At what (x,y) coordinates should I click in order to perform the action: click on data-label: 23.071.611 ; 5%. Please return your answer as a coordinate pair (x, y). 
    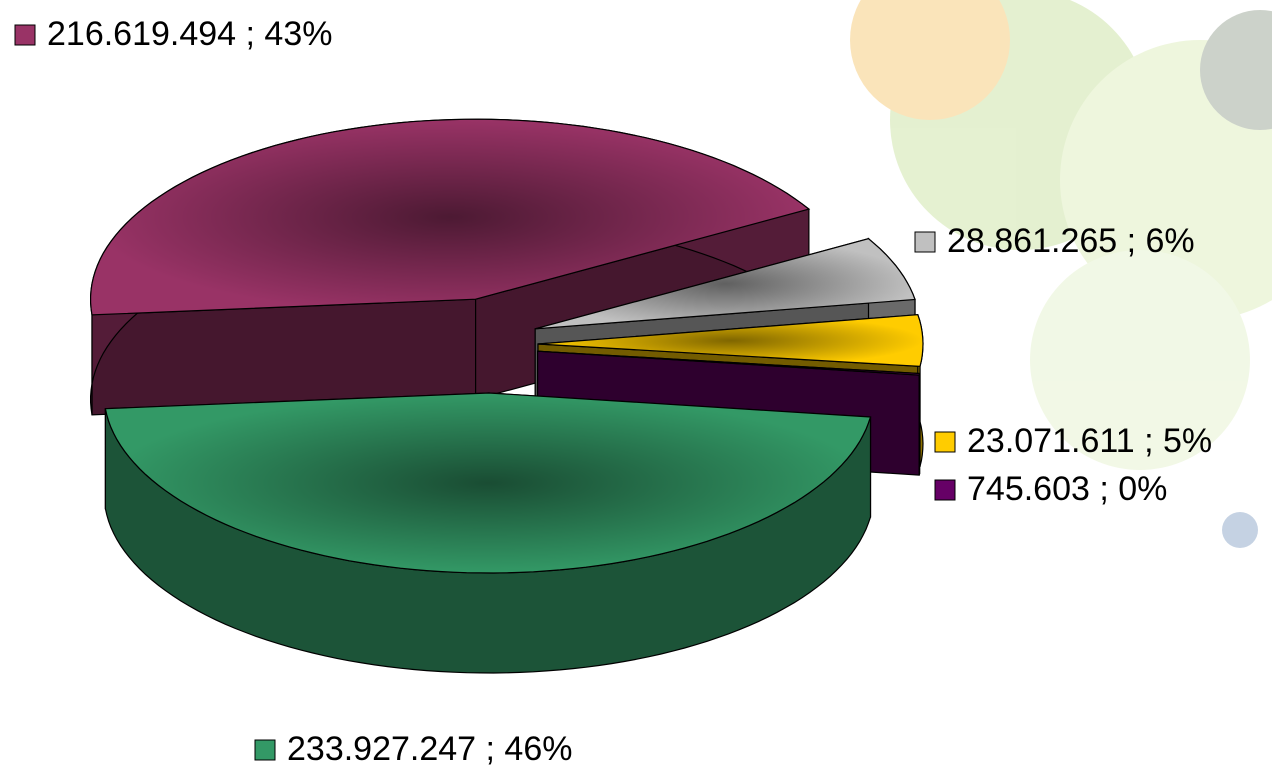
    Looking at the image, I should click on (1089, 441).